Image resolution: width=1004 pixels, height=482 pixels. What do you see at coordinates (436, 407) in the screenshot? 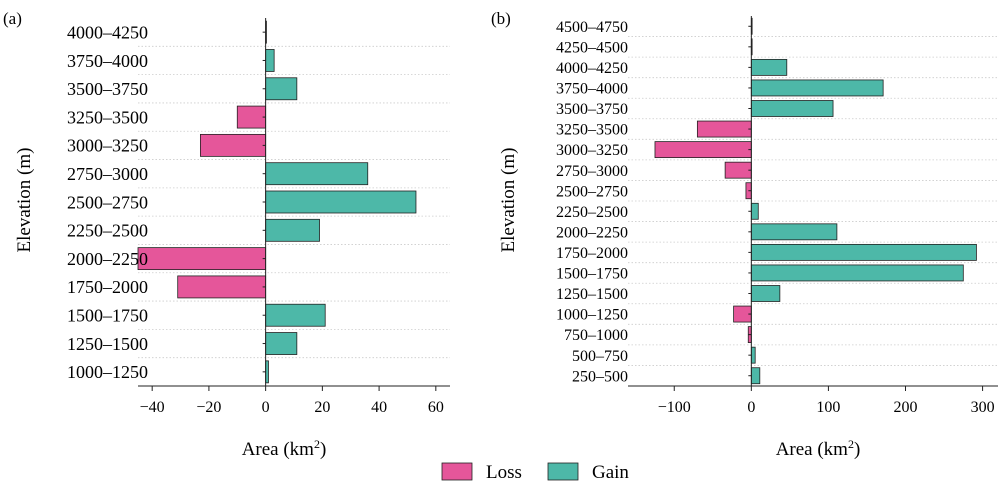
I see `x-tick-label: 60` at bounding box center [436, 407].